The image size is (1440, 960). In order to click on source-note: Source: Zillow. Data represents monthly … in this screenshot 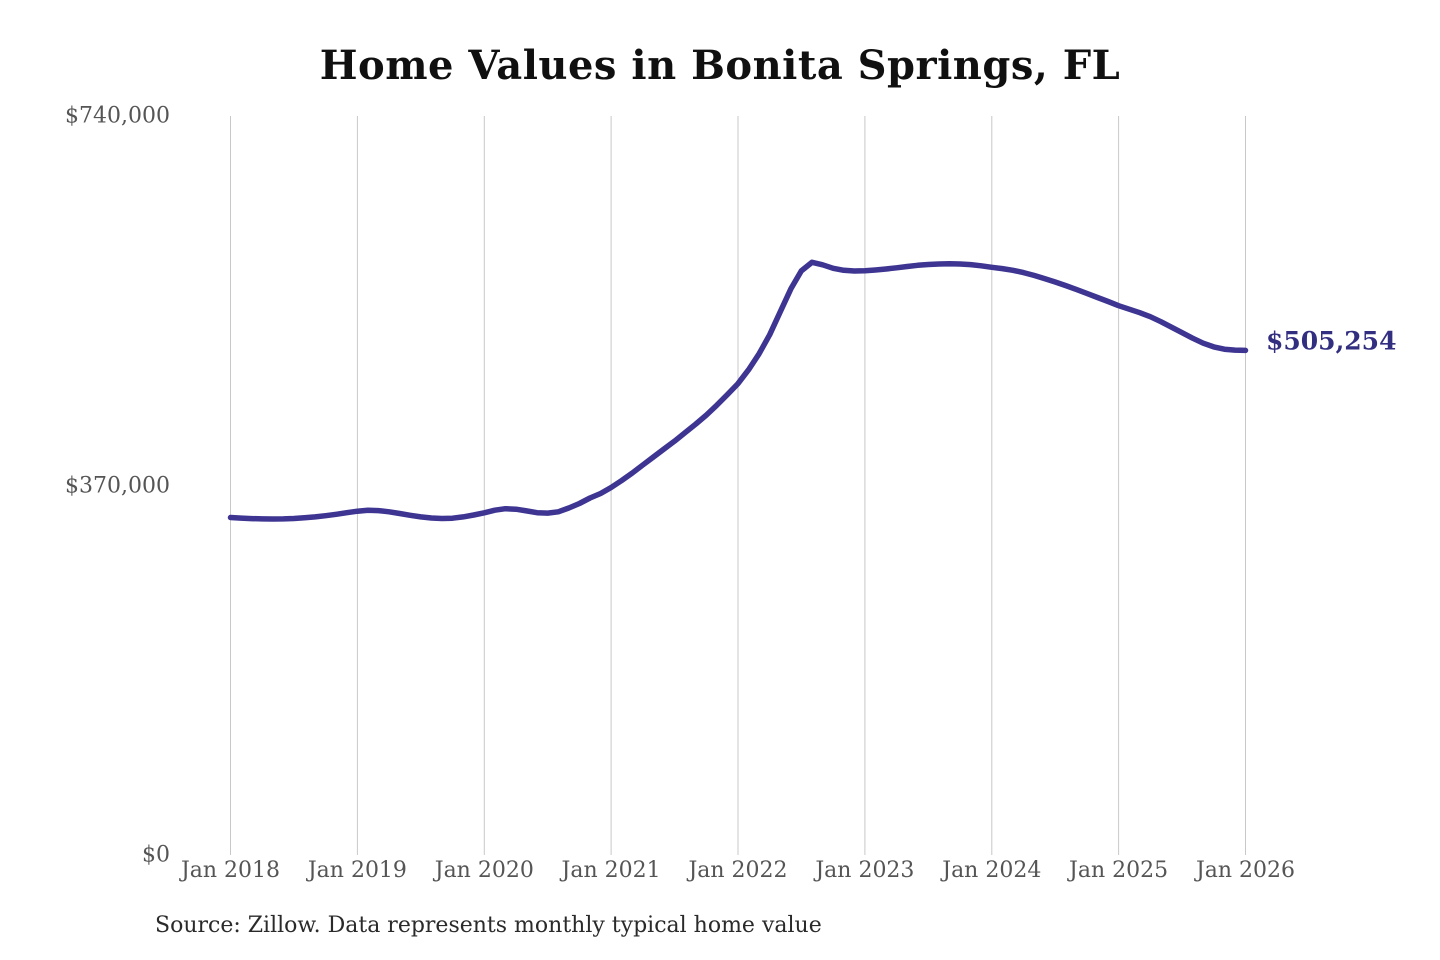, I will do `click(488, 925)`.